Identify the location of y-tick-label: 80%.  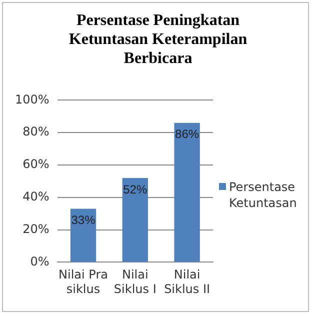
(36, 131).